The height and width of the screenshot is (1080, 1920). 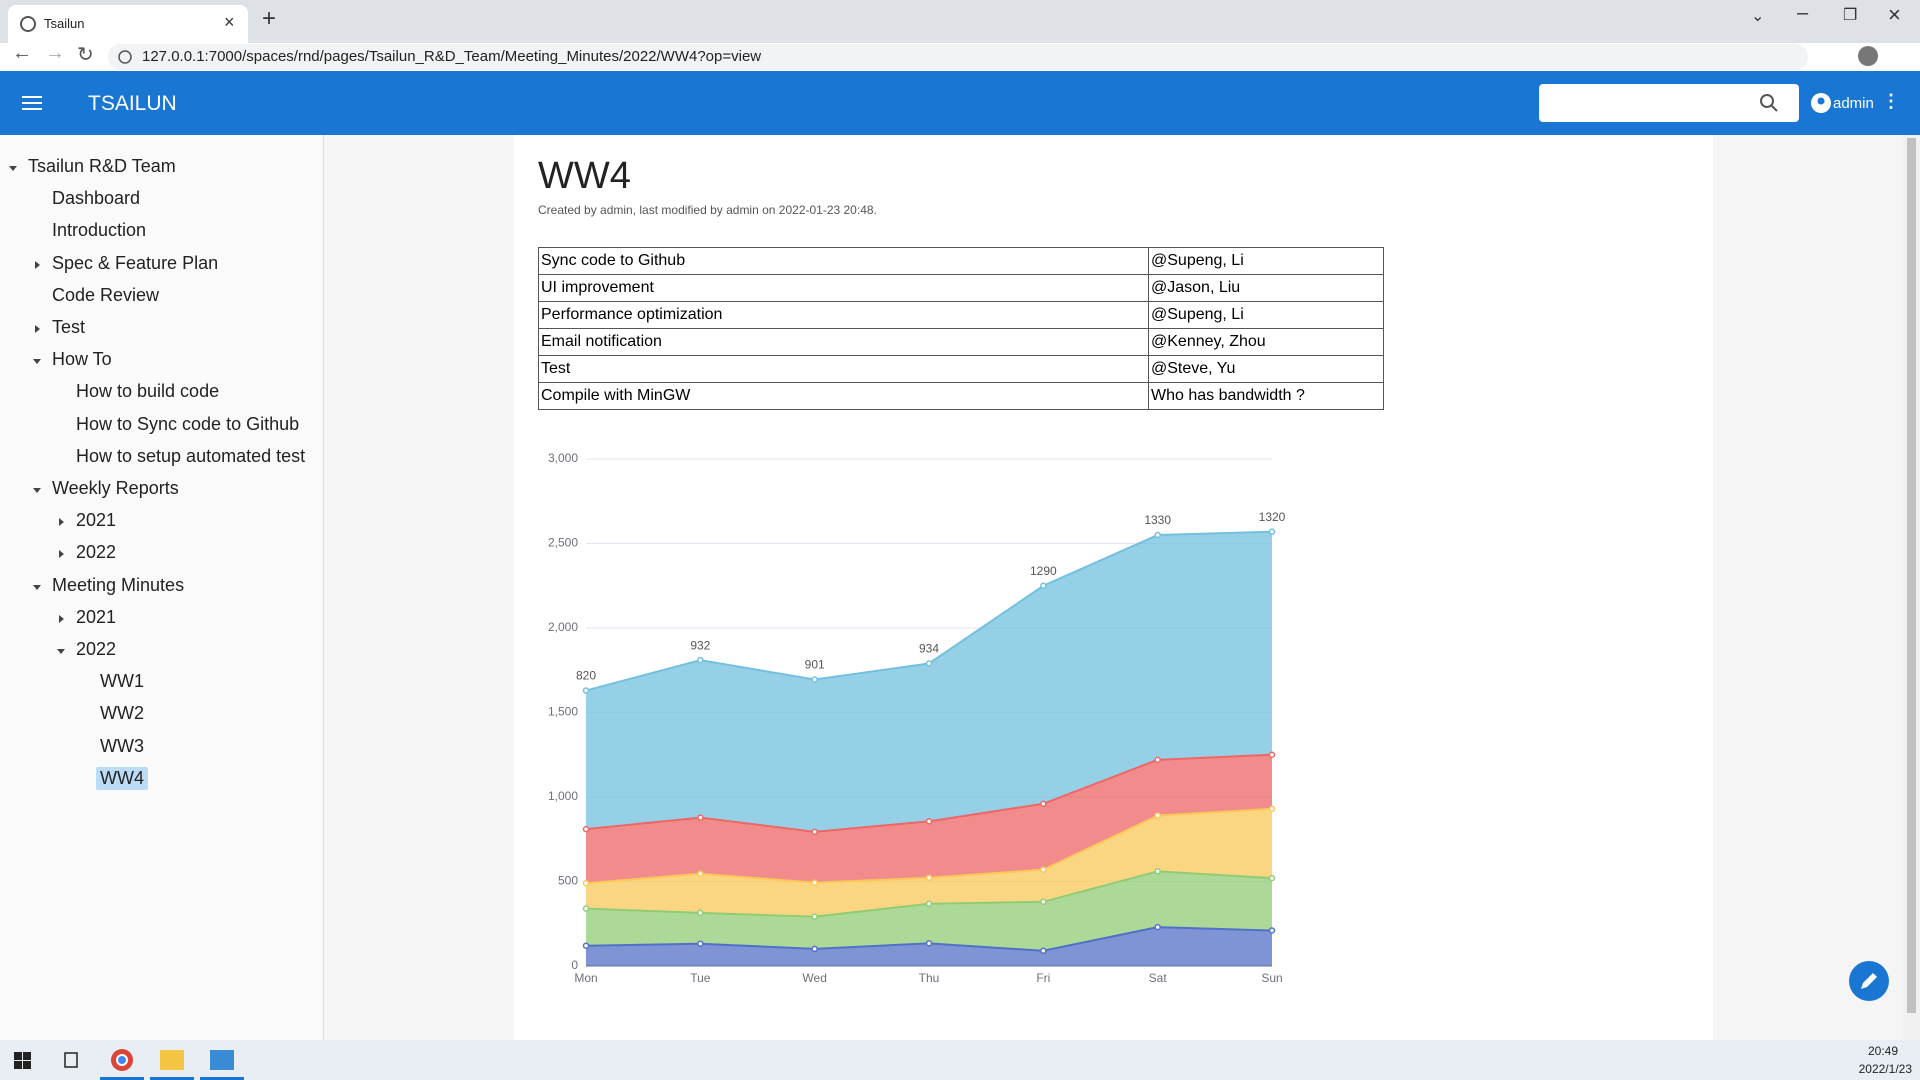 I want to click on tree-item: How to setup automated test, so click(x=191, y=455).